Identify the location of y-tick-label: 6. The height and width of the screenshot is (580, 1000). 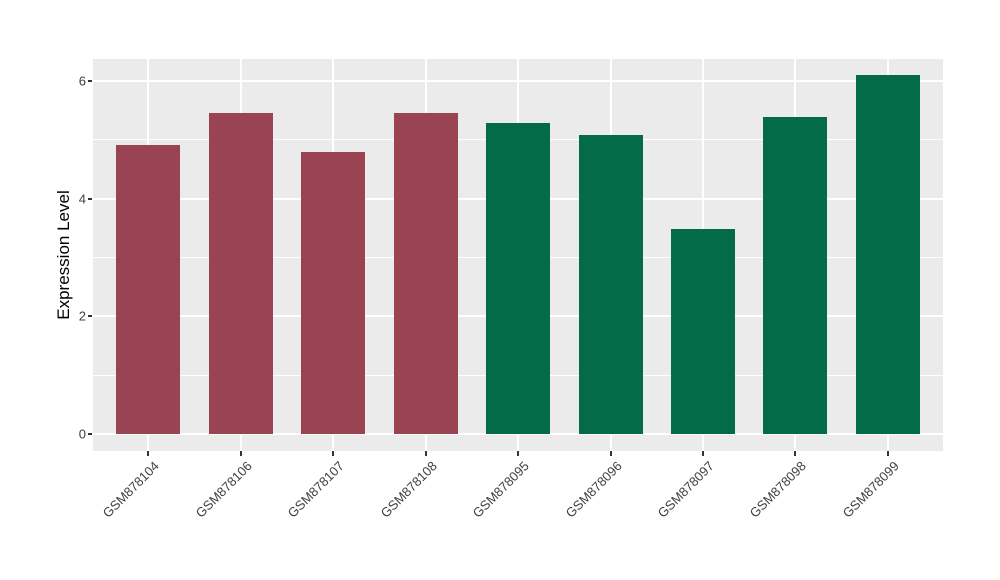
(82, 81).